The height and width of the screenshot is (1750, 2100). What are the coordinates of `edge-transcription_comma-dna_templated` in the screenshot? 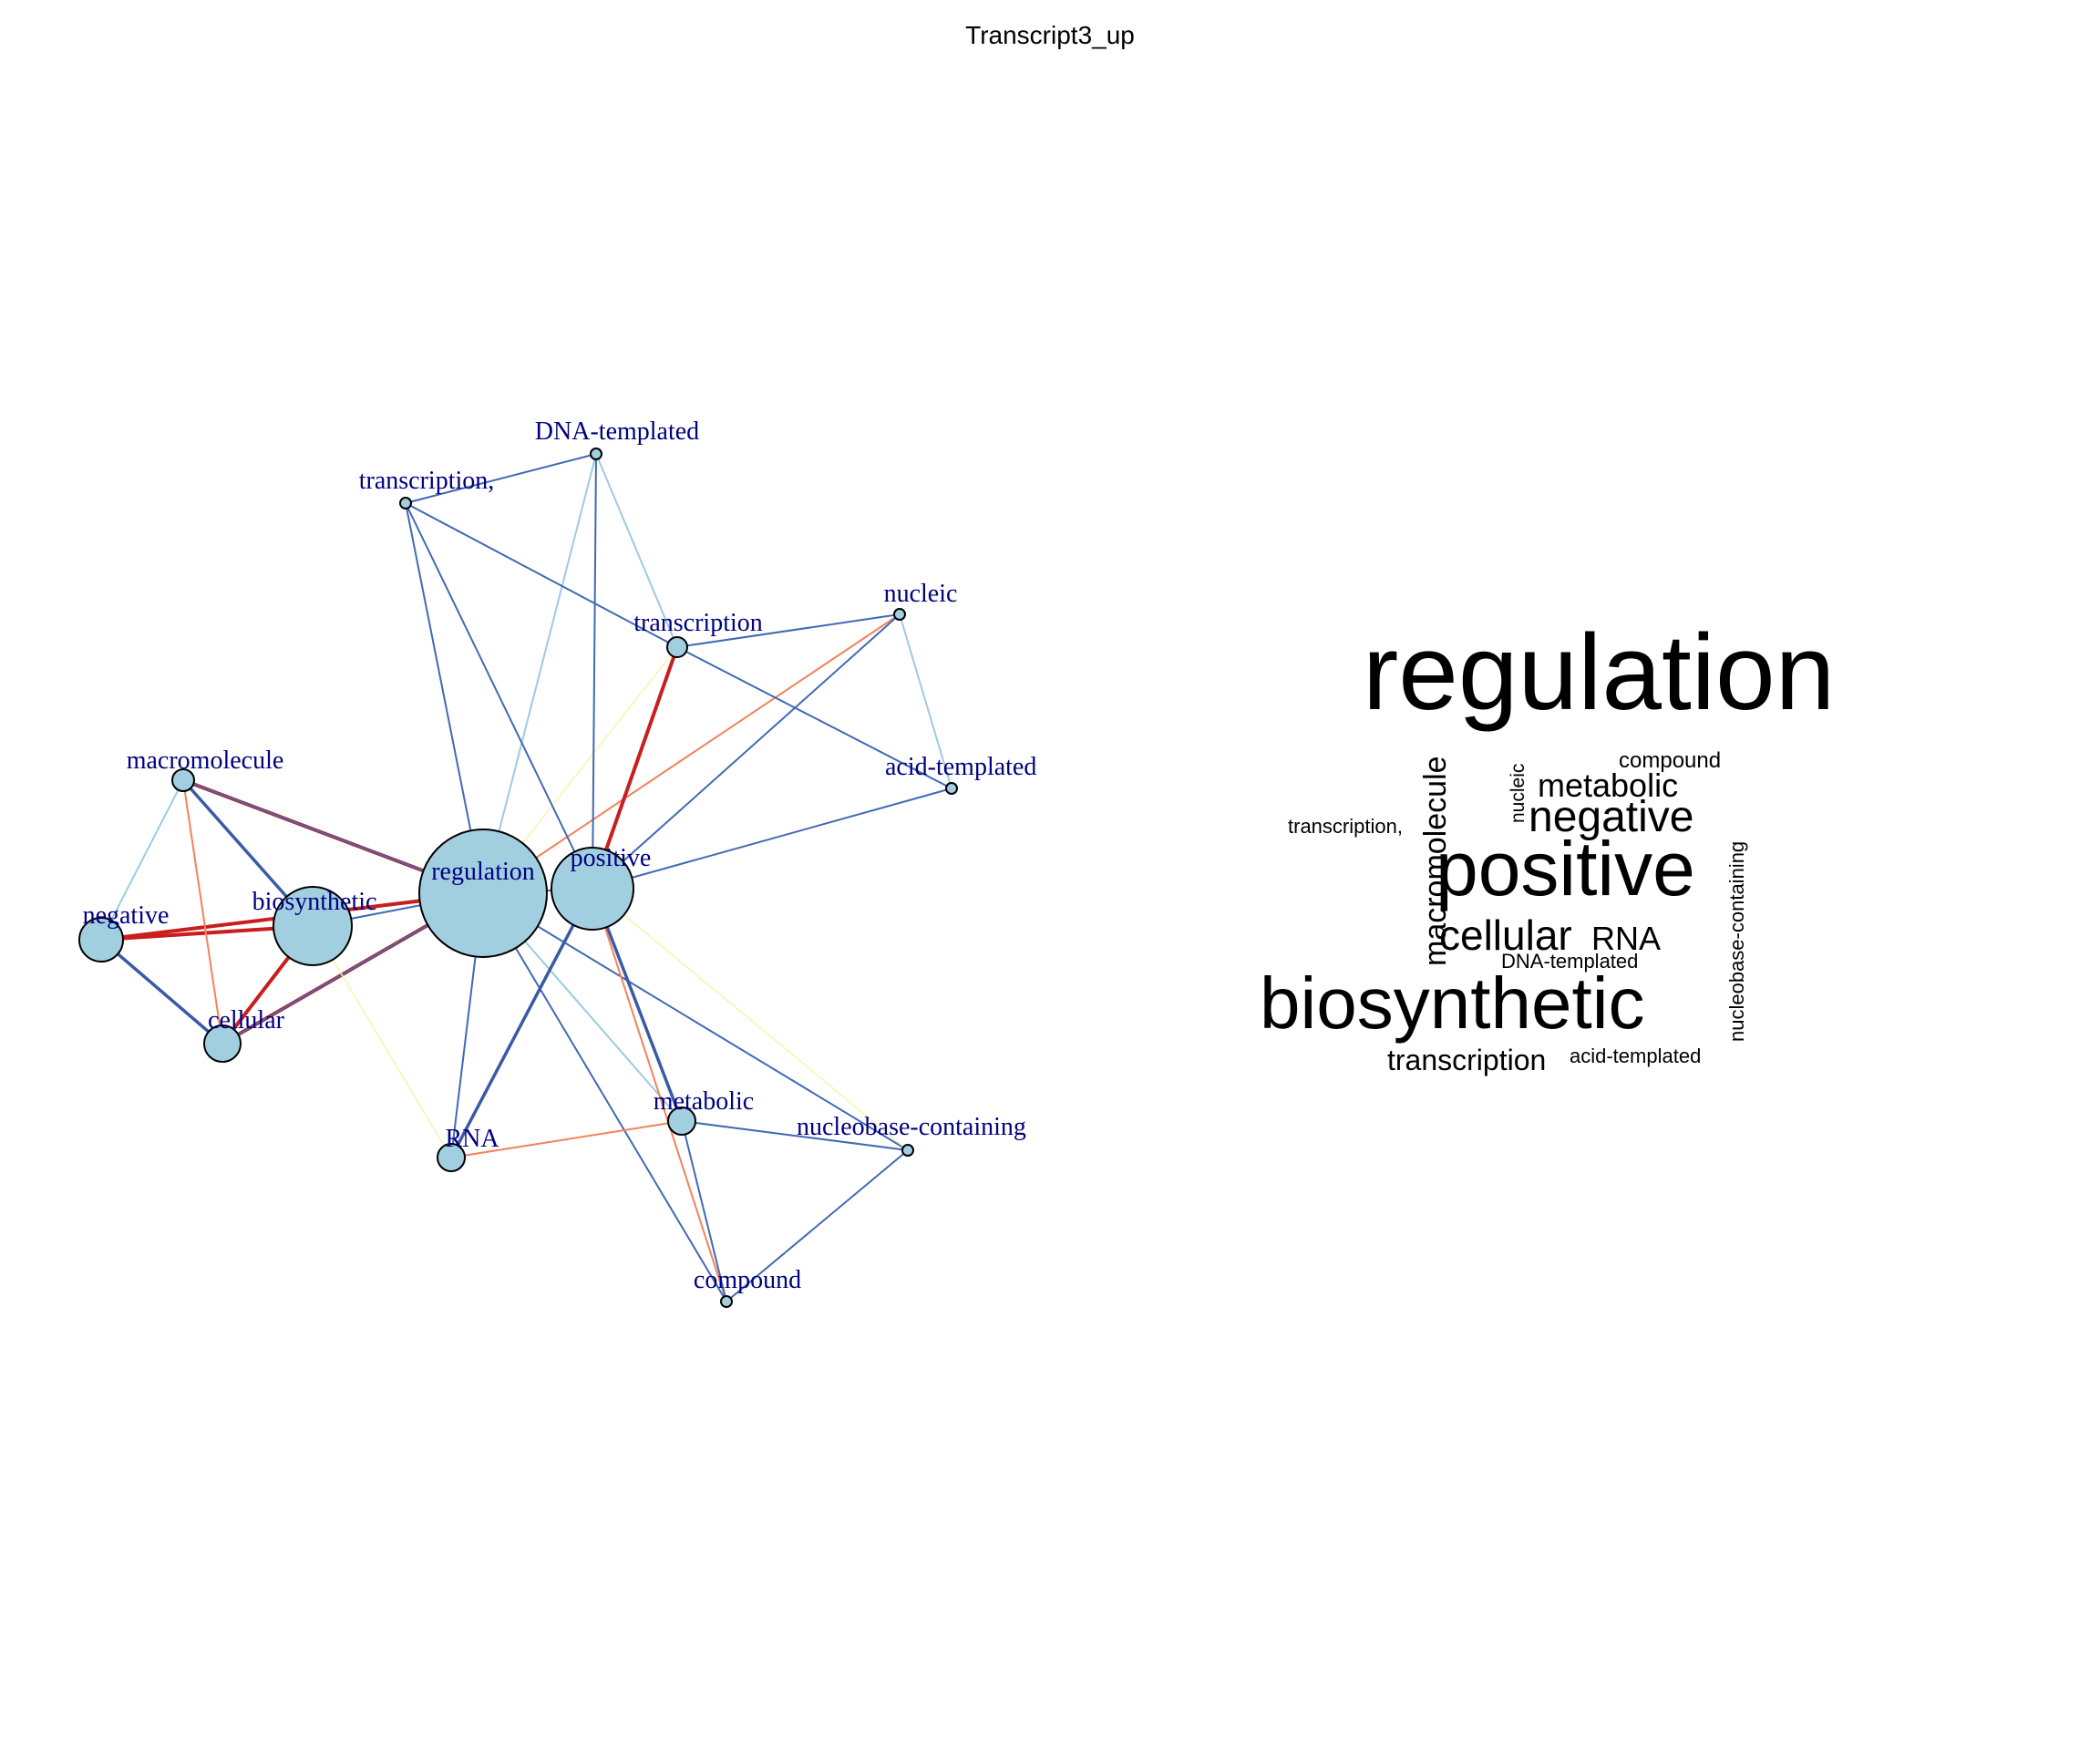 It's located at (501, 478).